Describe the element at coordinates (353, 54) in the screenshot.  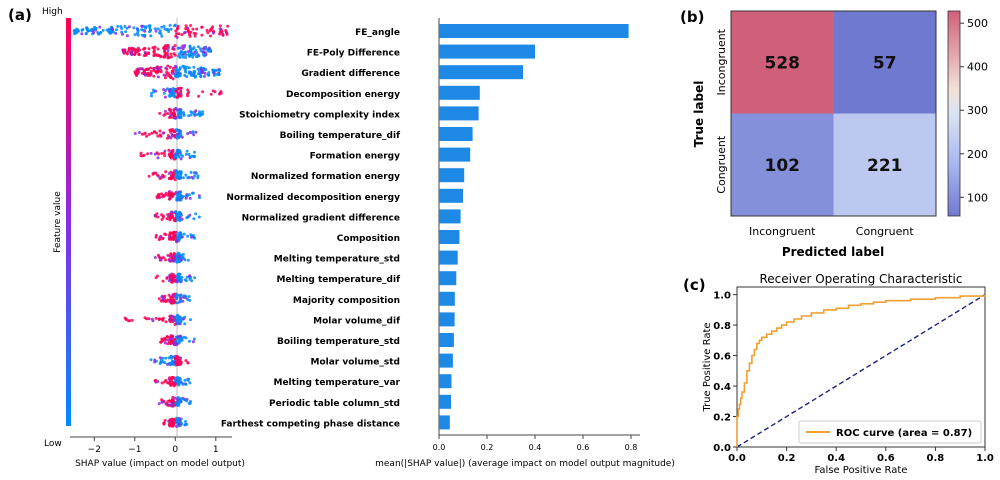
I see `feature-label: FE-Poly Difference` at that location.